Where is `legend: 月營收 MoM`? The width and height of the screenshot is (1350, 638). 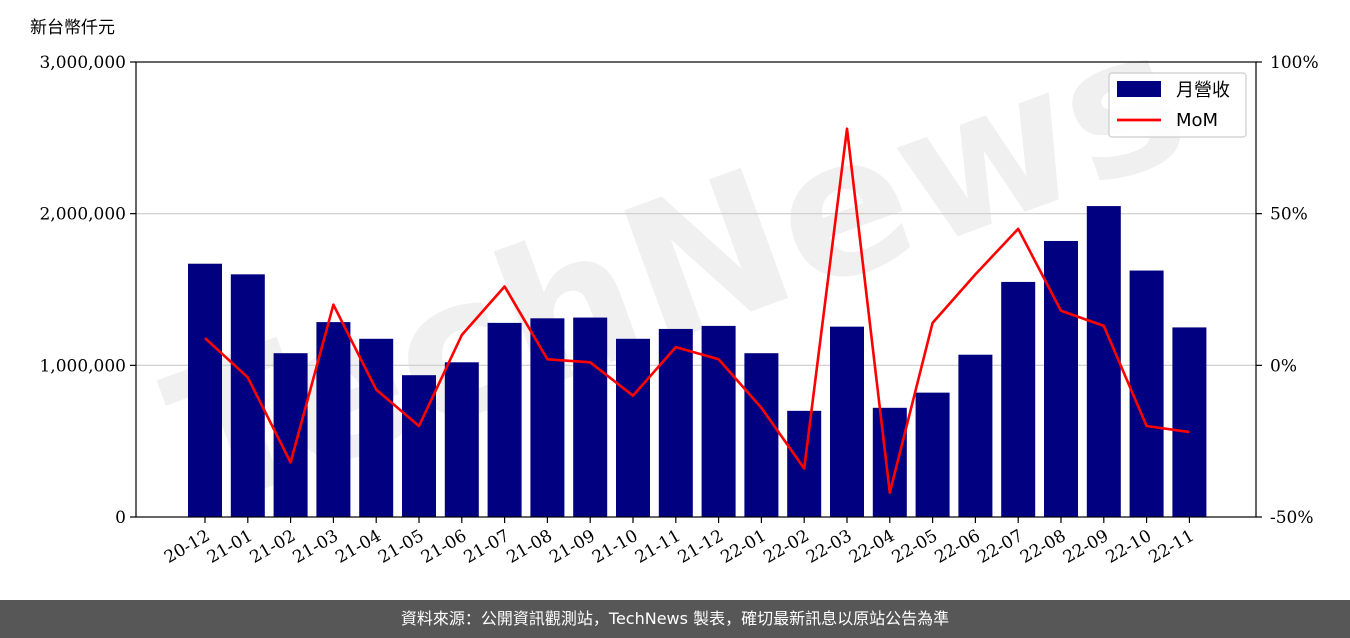 legend: 月營收 MoM is located at coordinates (1177, 105).